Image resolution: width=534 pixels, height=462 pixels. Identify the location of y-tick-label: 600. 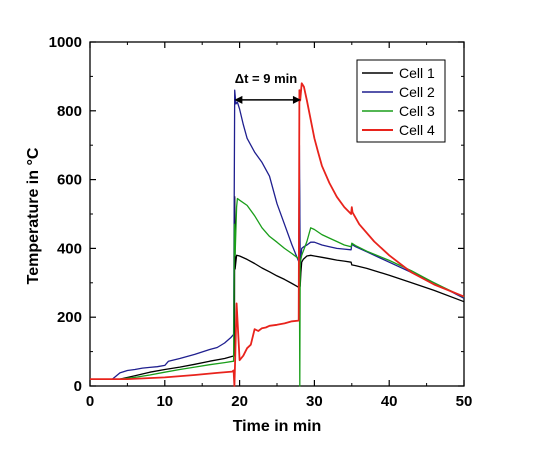
(69, 180).